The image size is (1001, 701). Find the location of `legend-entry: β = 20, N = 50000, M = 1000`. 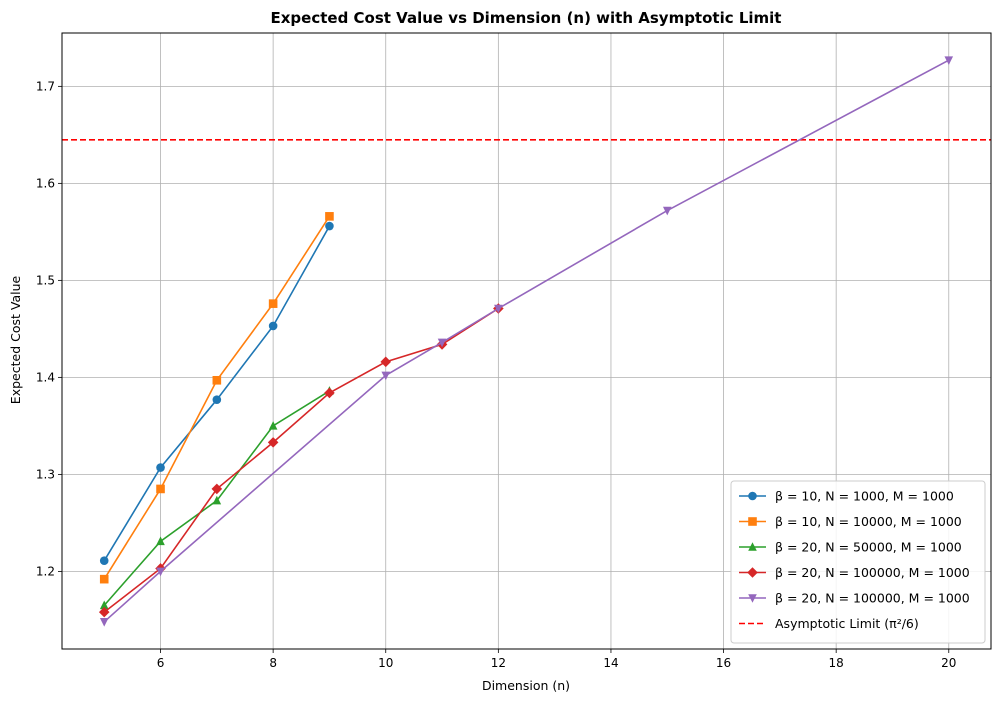

legend-entry: β = 20, N = 50000, M = 1000 is located at coordinates (850, 547).